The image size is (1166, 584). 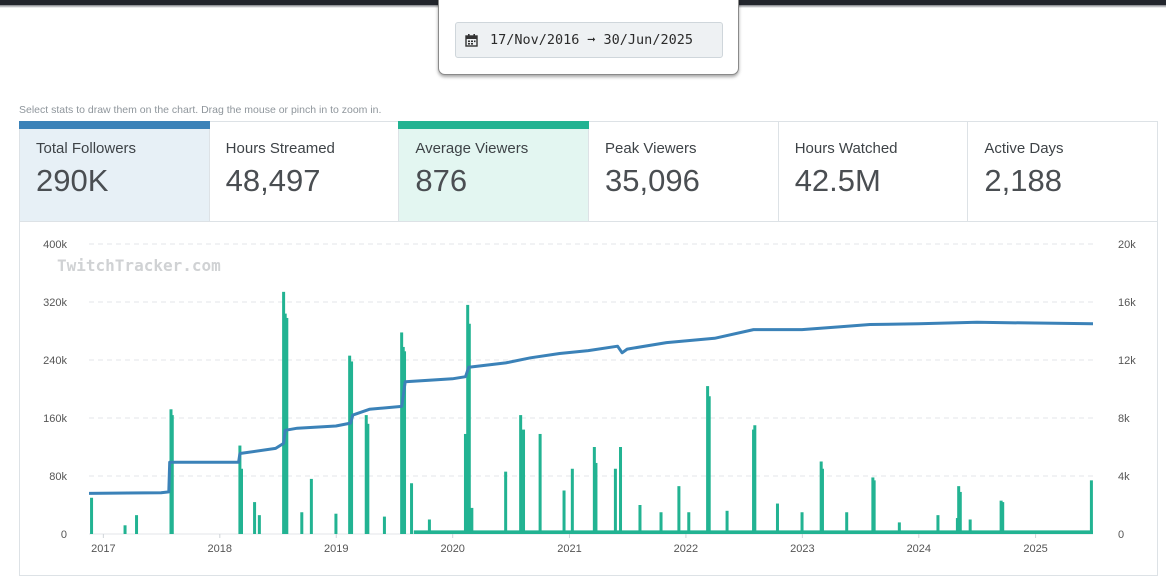 What do you see at coordinates (86, 148) in the screenshot?
I see `stat-label: Total Followers` at bounding box center [86, 148].